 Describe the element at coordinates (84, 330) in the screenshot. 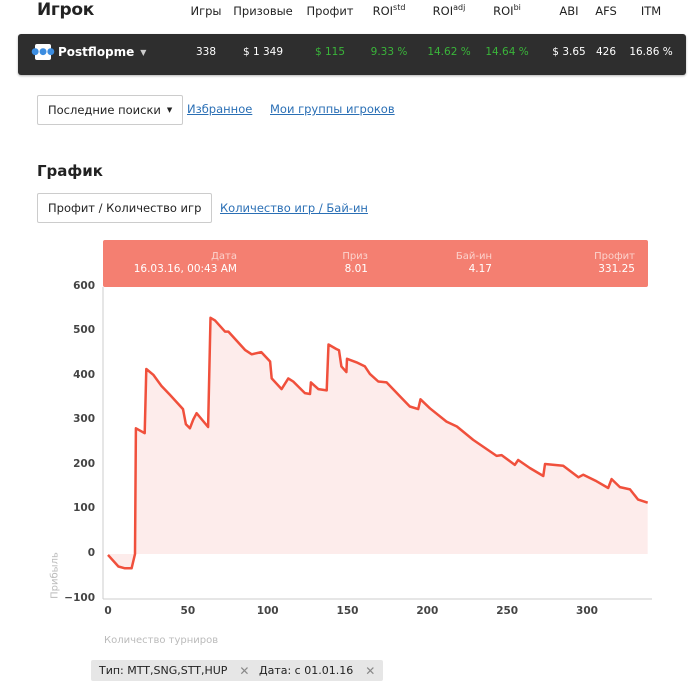

I see `y-tick-label: 500` at that location.